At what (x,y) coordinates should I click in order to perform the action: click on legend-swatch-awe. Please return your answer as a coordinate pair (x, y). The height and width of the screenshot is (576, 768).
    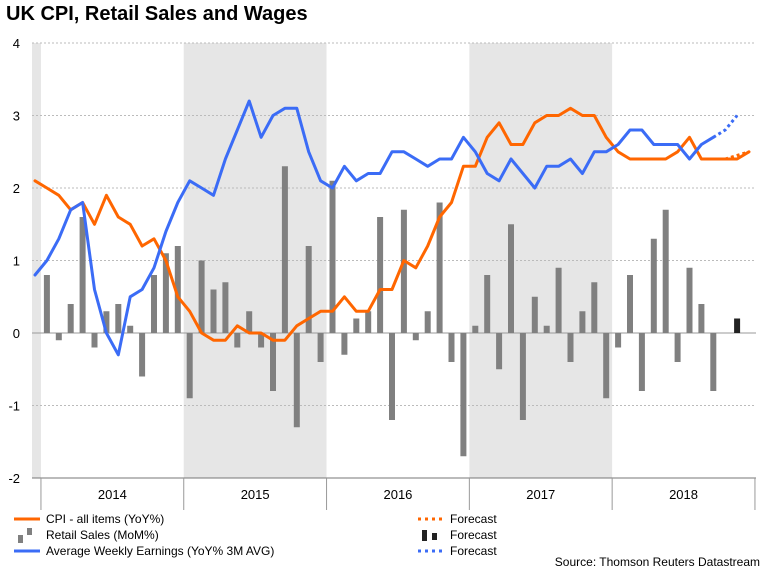
    Looking at the image, I should click on (27, 551).